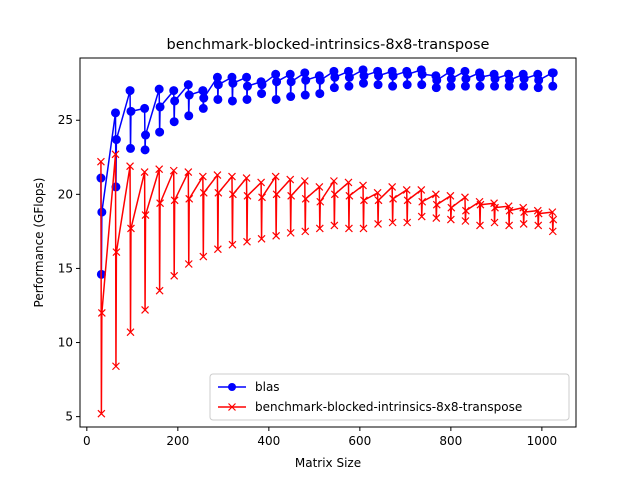 The width and height of the screenshot is (640, 480). I want to click on x-tick-label: 200, so click(177, 441).